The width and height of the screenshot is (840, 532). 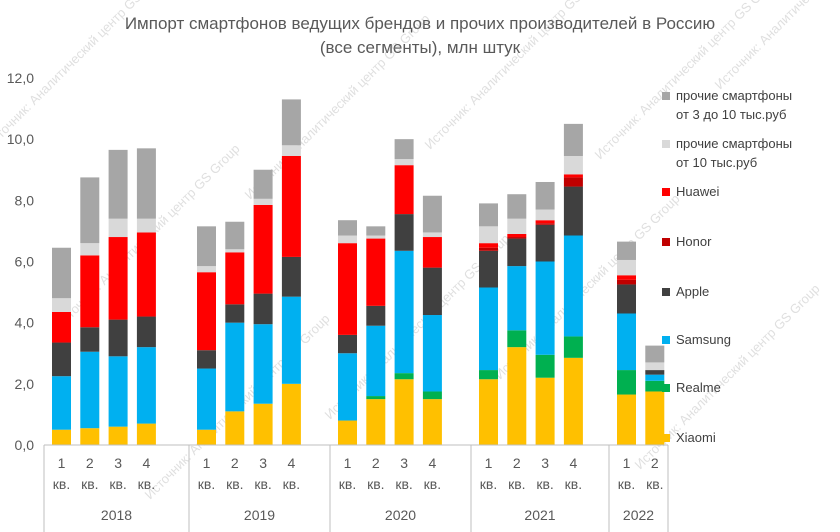 What do you see at coordinates (703, 339) in the screenshot?
I see `legend-label: Samsung` at bounding box center [703, 339].